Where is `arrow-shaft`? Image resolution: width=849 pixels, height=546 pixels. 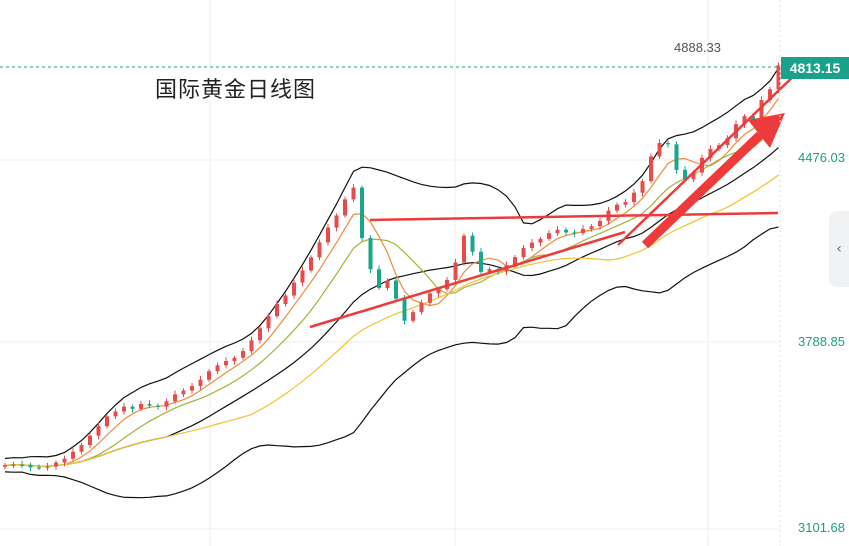 arrow-shaft is located at coordinates (702, 190).